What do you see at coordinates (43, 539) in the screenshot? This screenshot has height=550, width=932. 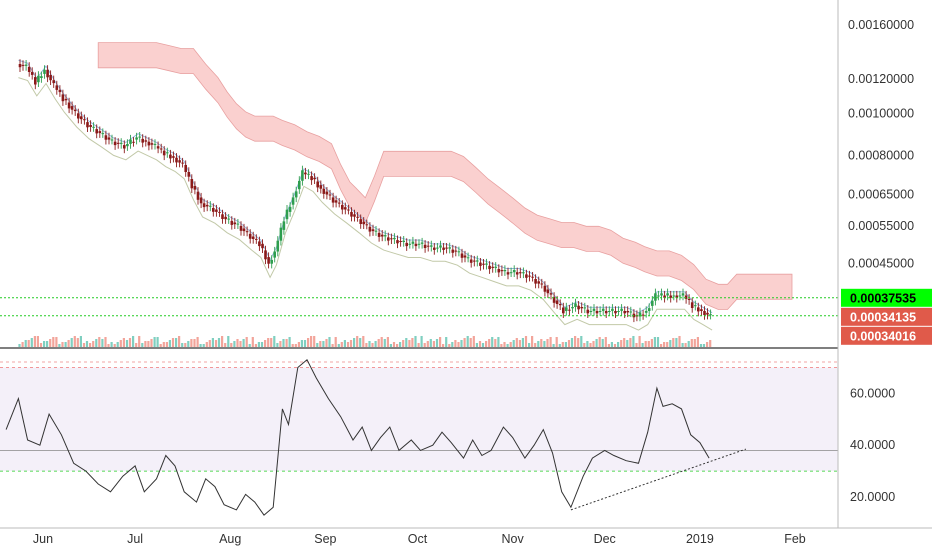 I see `time-axis-tick-label: Jun` at bounding box center [43, 539].